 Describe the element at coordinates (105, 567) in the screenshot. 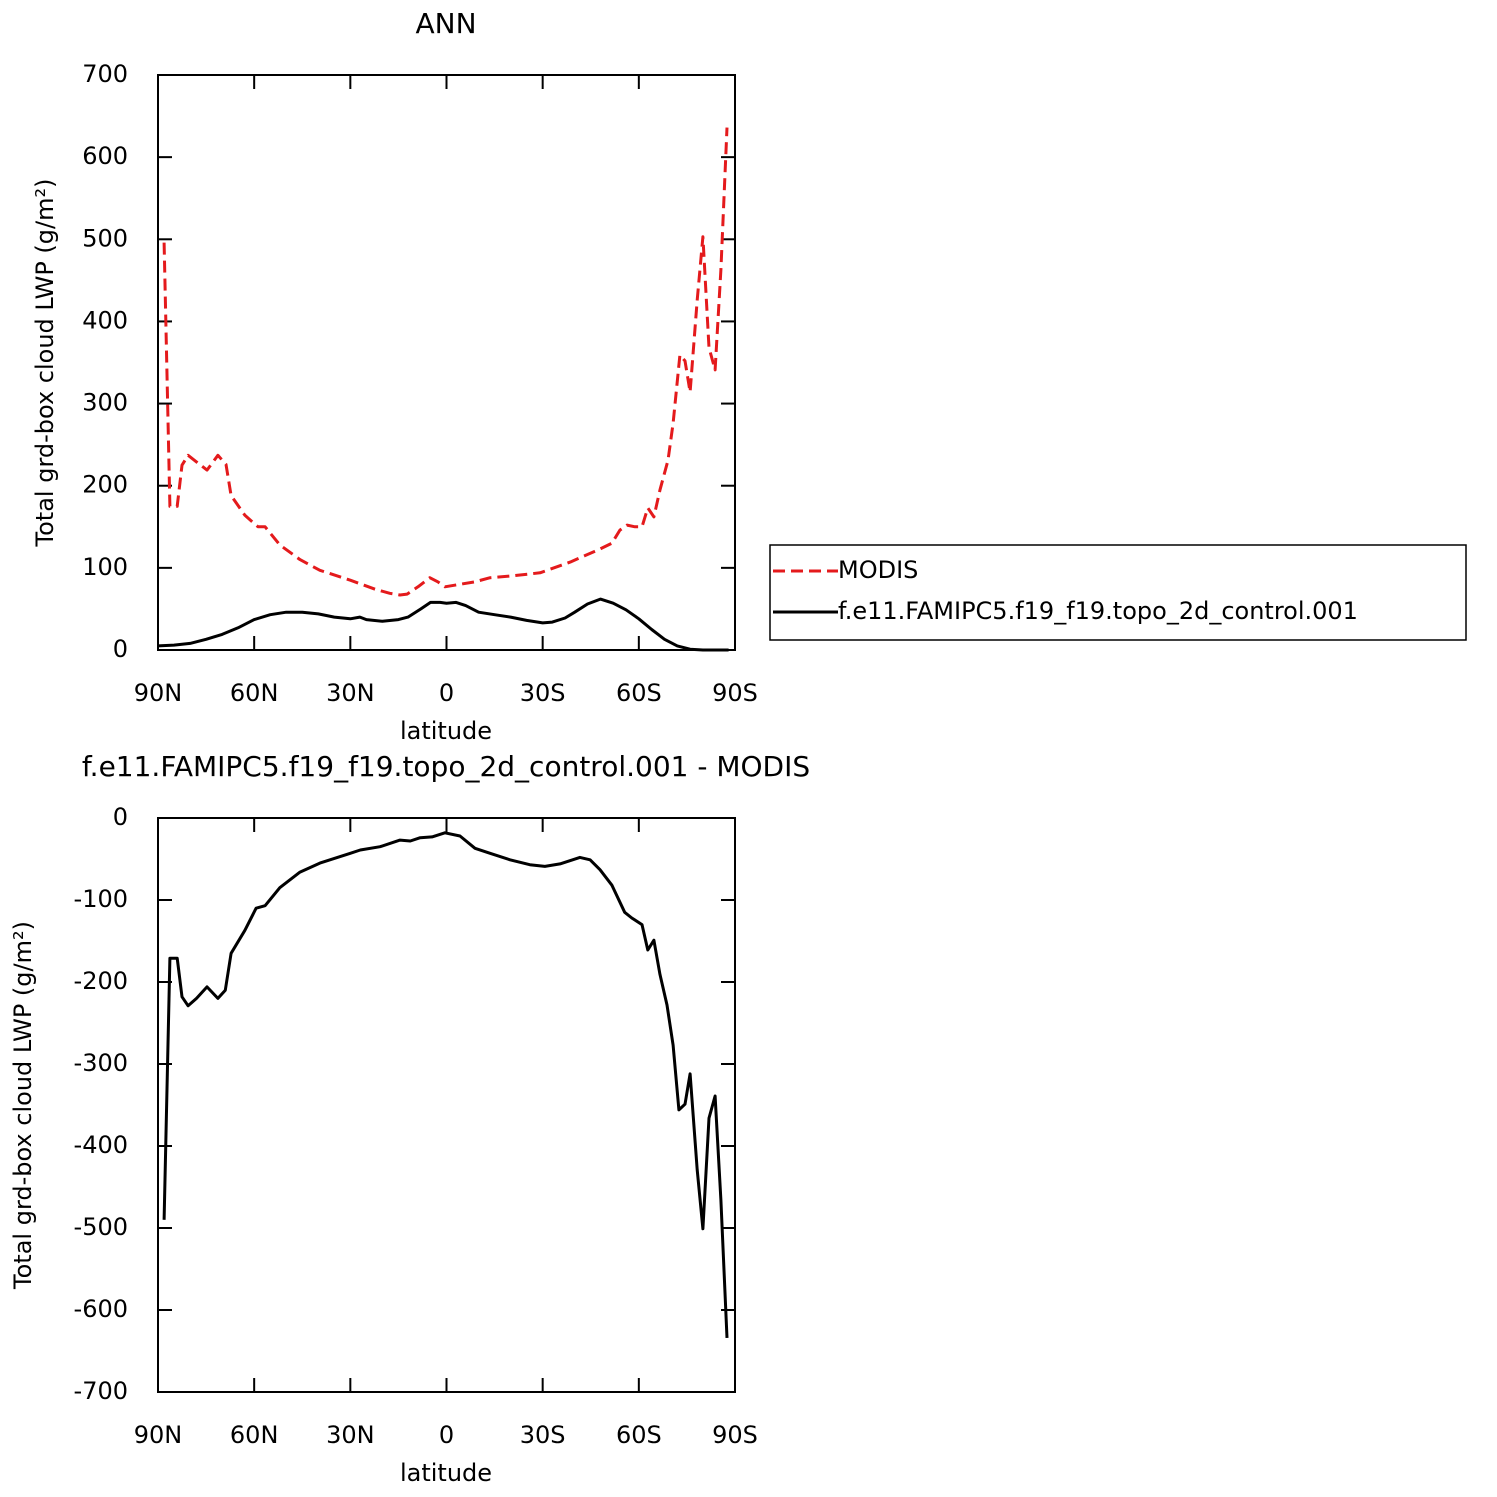

I see `y-tick-label: 100` at that location.